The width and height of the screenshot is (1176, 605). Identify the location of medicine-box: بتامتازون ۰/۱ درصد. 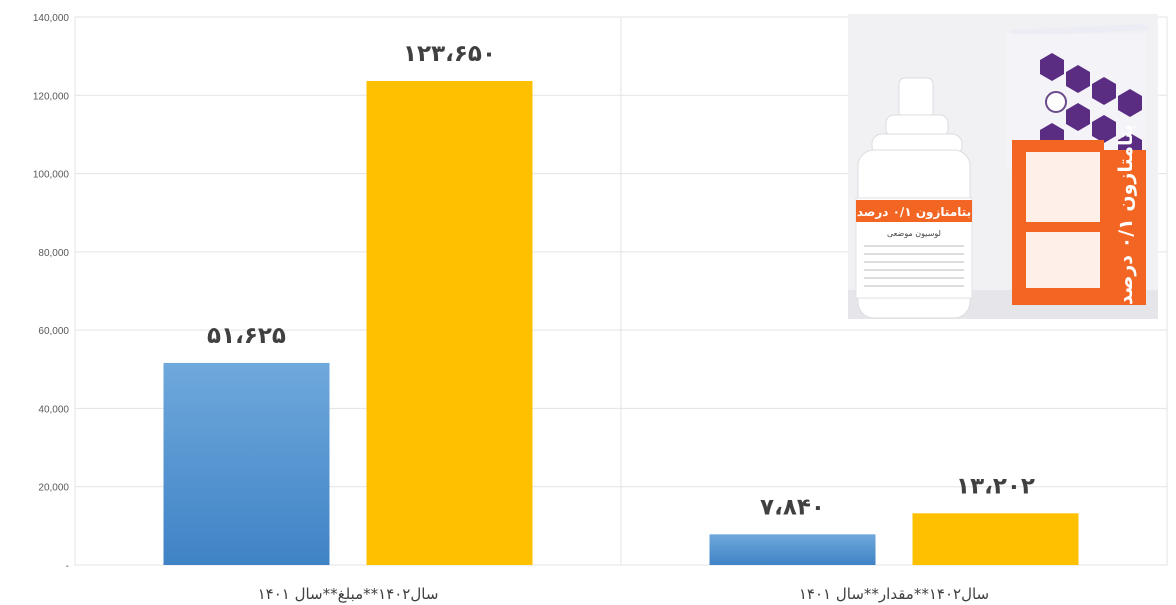
(1078, 164).